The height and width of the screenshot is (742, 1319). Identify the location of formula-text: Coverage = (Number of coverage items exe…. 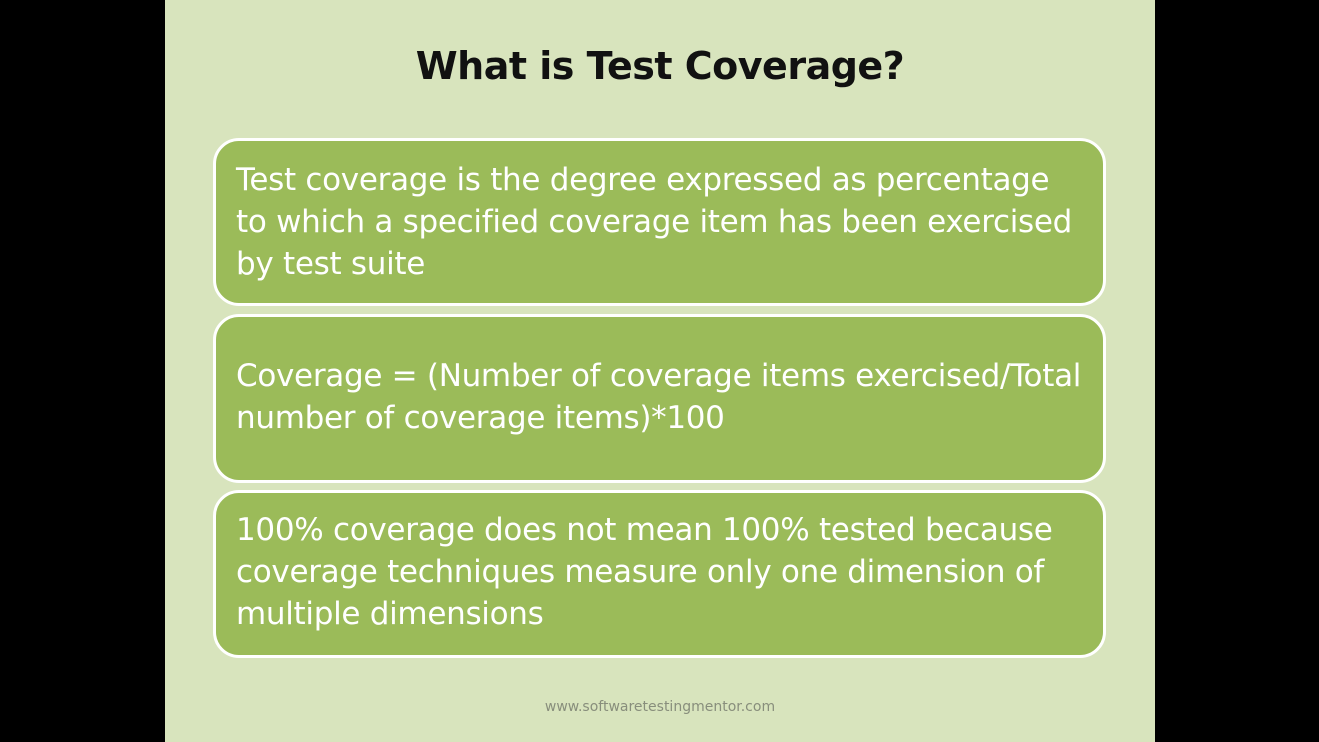
(659, 397).